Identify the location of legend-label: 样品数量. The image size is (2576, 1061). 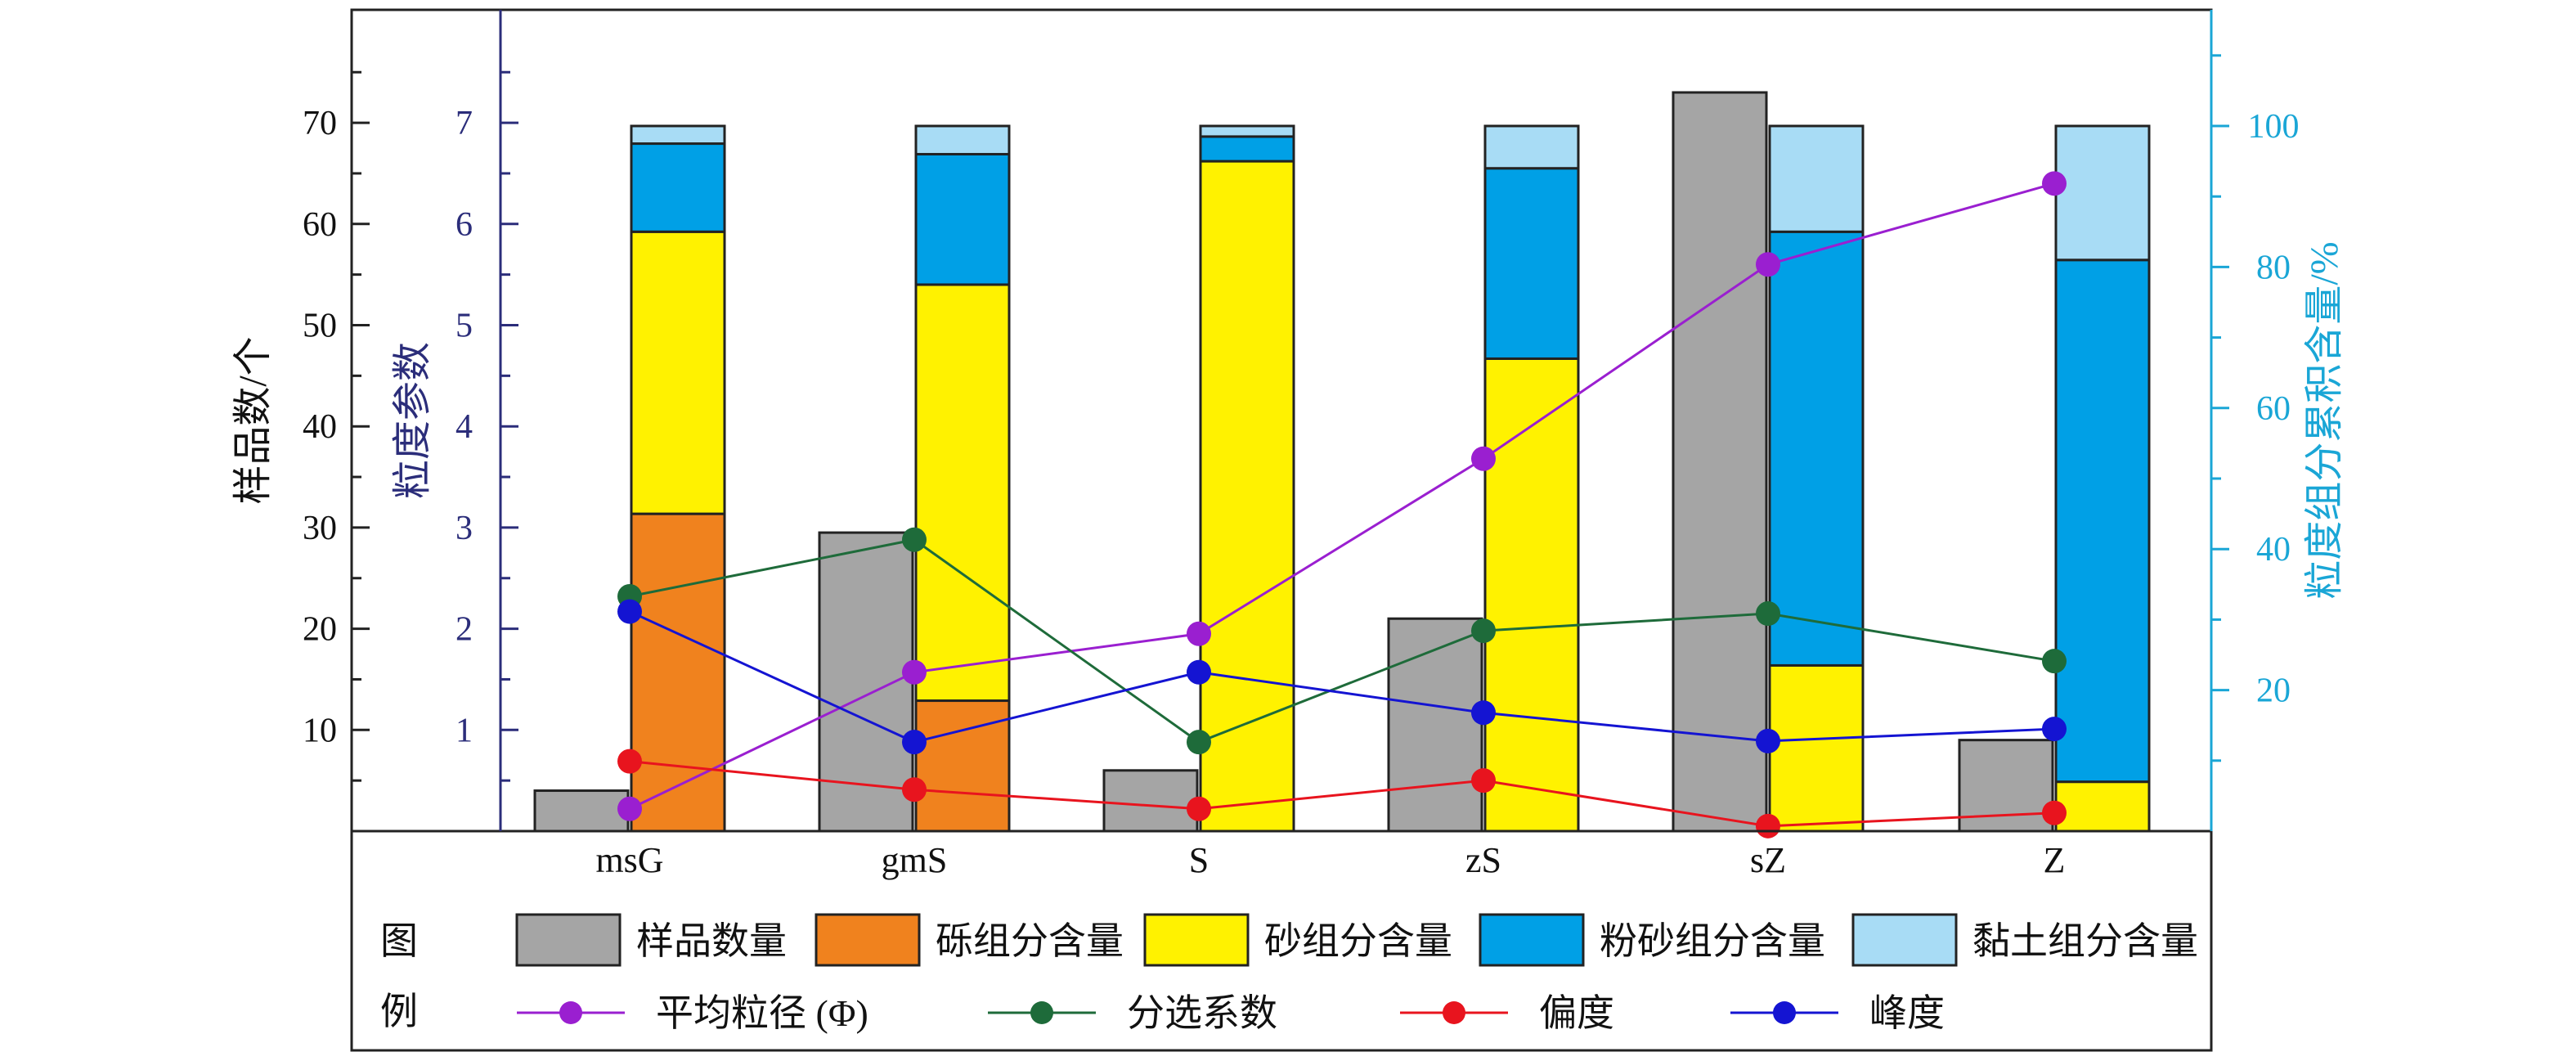
(712, 941).